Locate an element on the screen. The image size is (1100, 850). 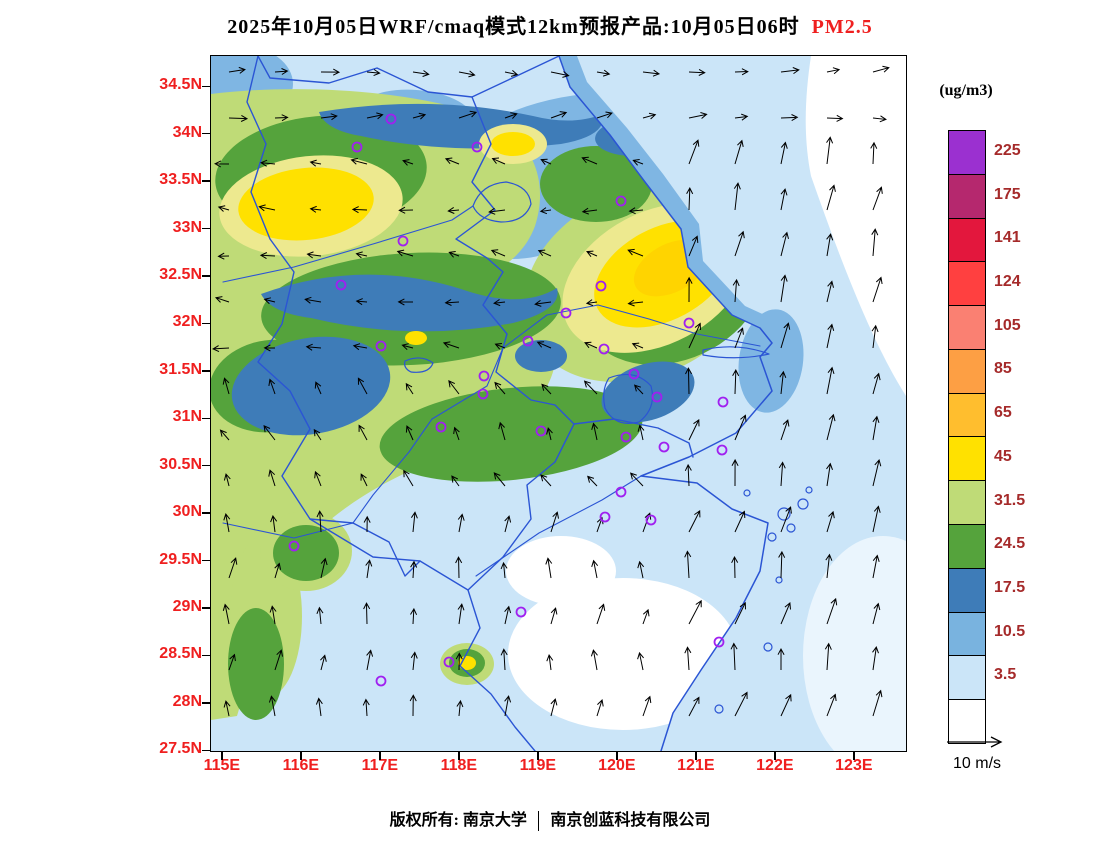
taihu-lake is located at coordinates (628, 398).